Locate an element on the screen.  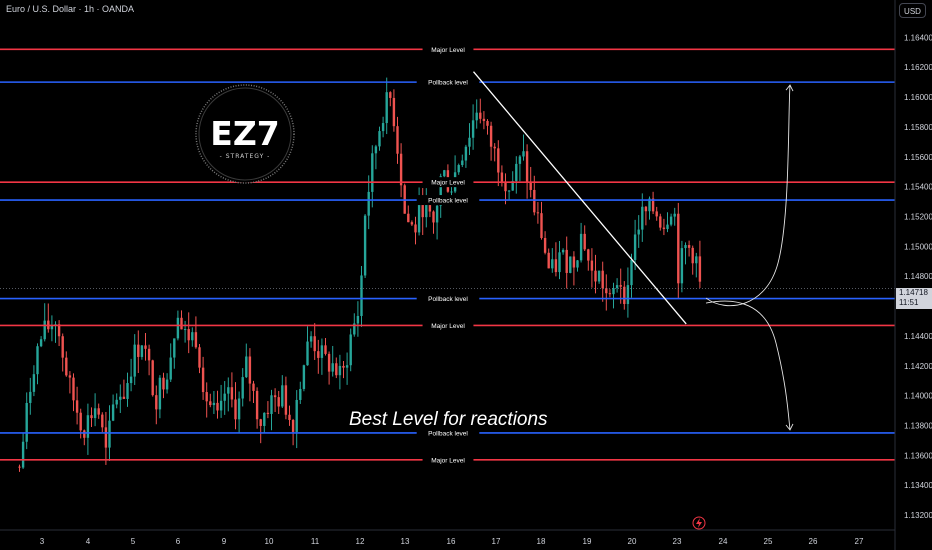
x-tick-label: 3 is located at coordinates (42, 541).